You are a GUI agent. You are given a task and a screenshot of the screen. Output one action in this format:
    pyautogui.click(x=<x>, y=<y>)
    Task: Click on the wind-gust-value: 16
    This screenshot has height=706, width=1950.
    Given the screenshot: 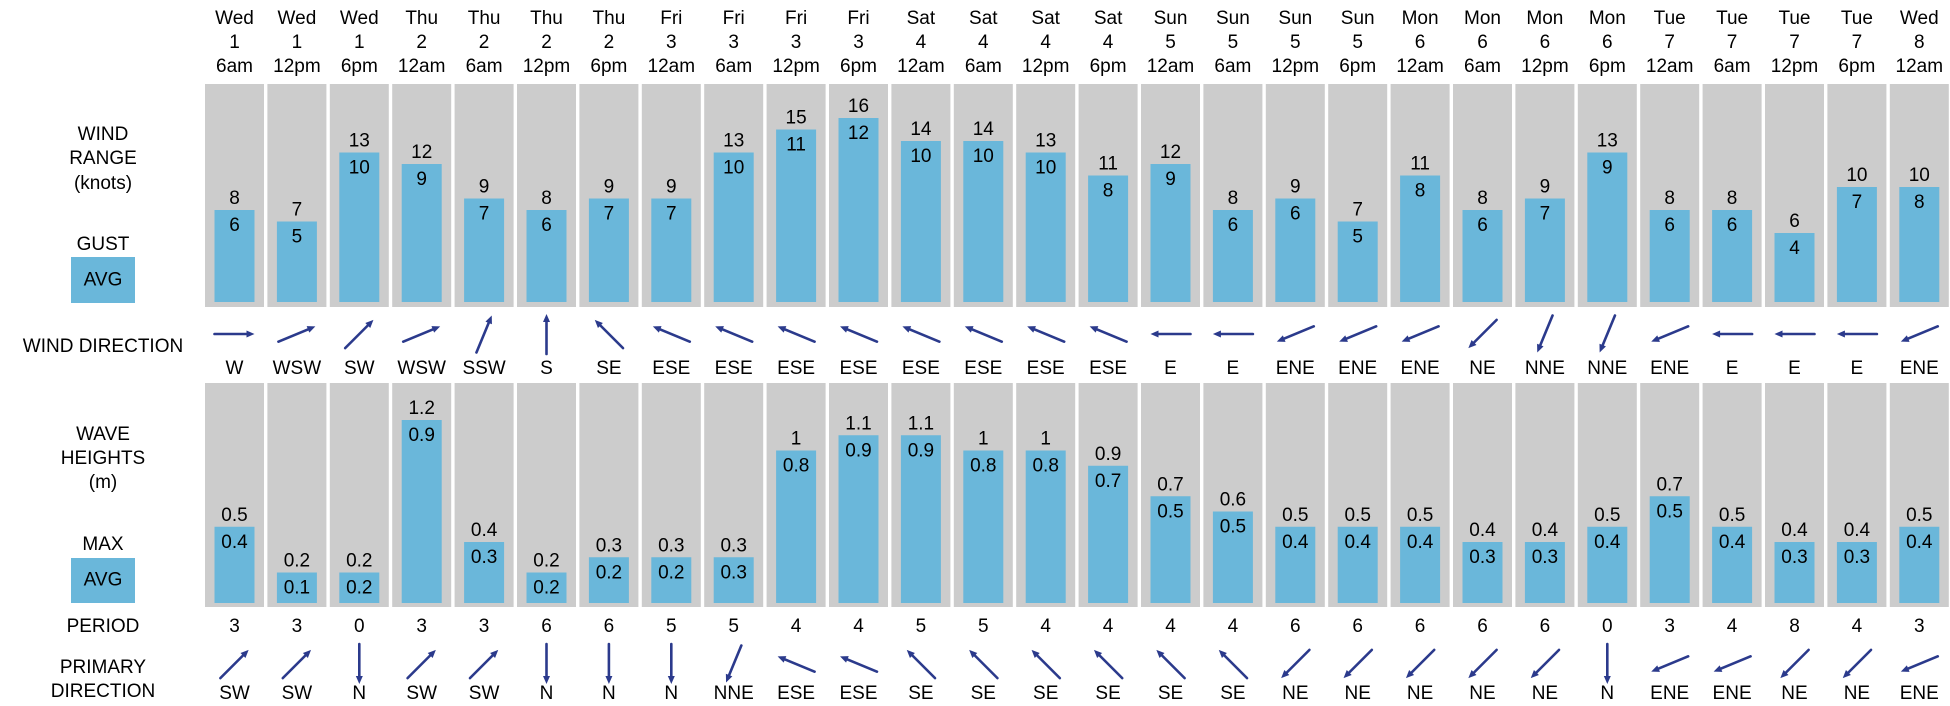 What is the action you would take?
    pyautogui.click(x=858, y=106)
    